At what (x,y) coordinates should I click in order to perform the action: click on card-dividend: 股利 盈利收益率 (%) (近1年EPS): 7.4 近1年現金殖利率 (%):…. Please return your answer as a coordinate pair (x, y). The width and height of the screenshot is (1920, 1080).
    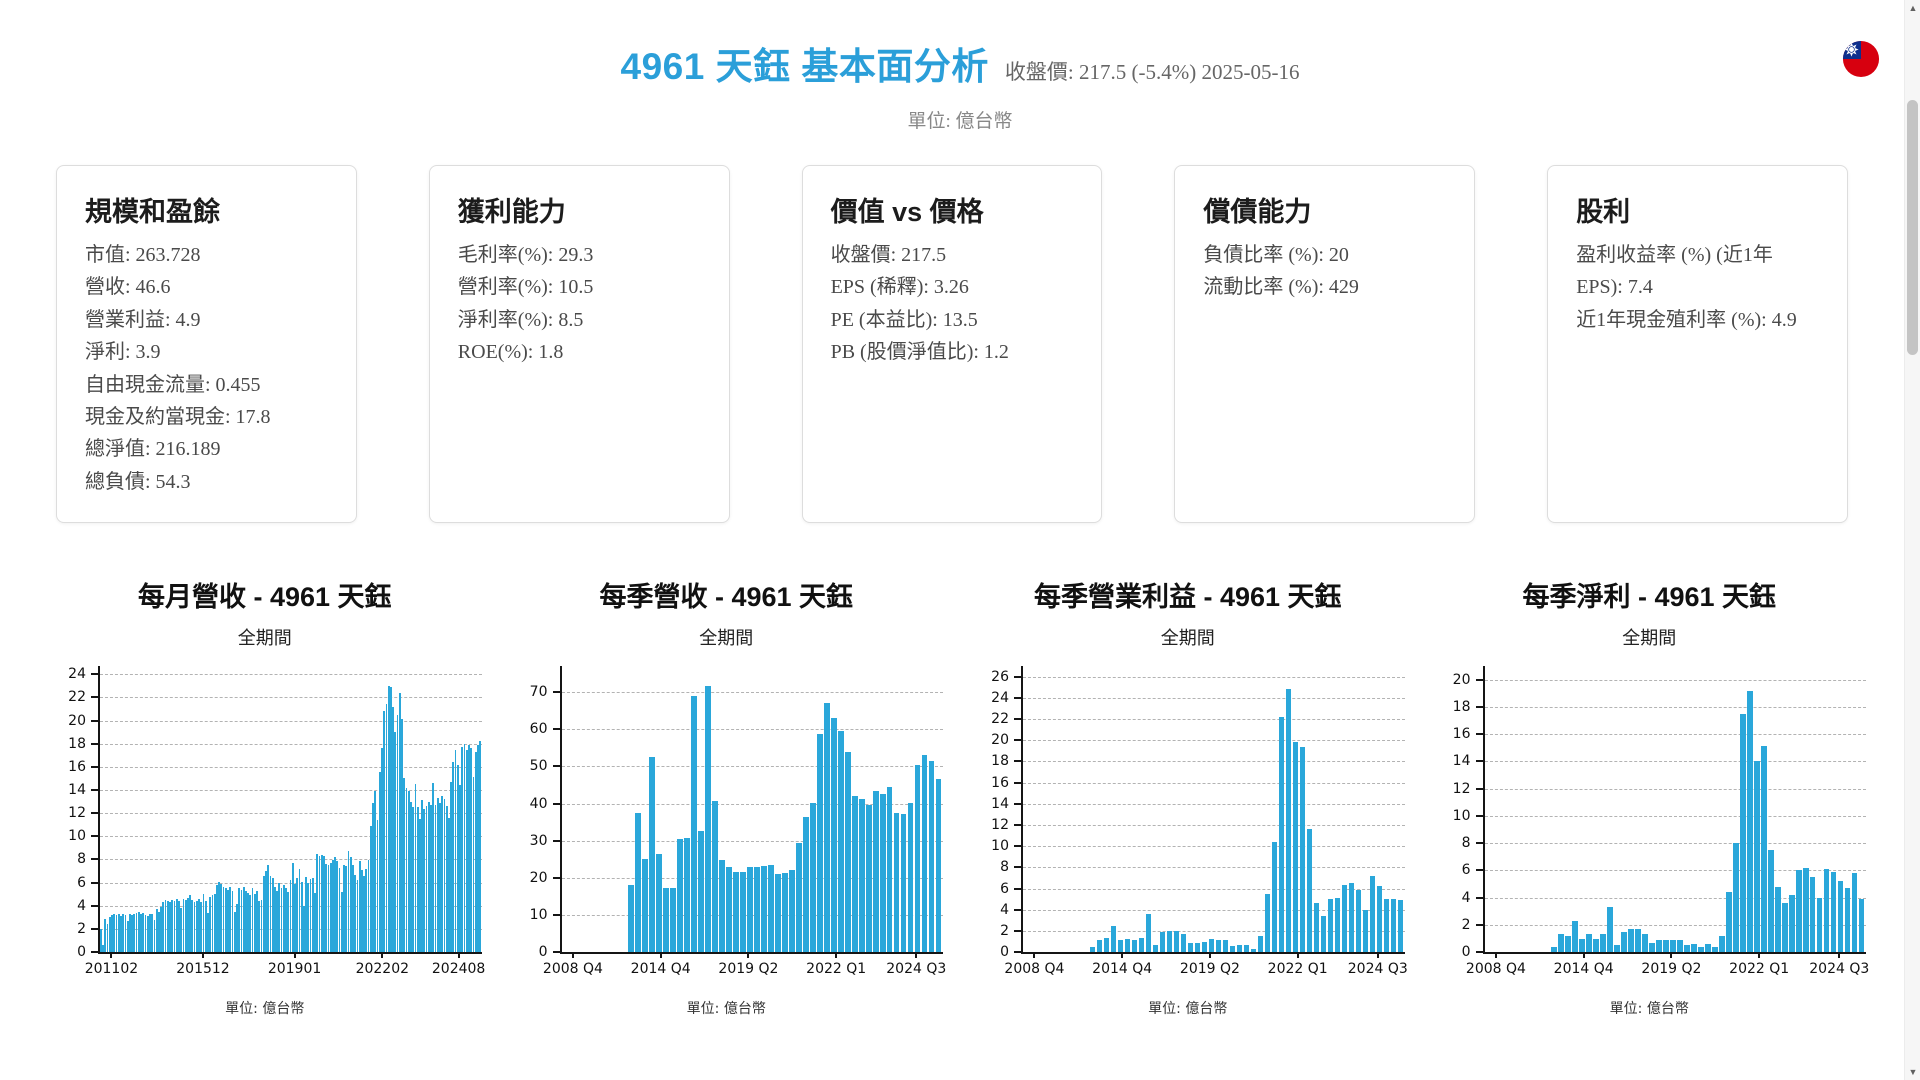
    Looking at the image, I should click on (1697, 344).